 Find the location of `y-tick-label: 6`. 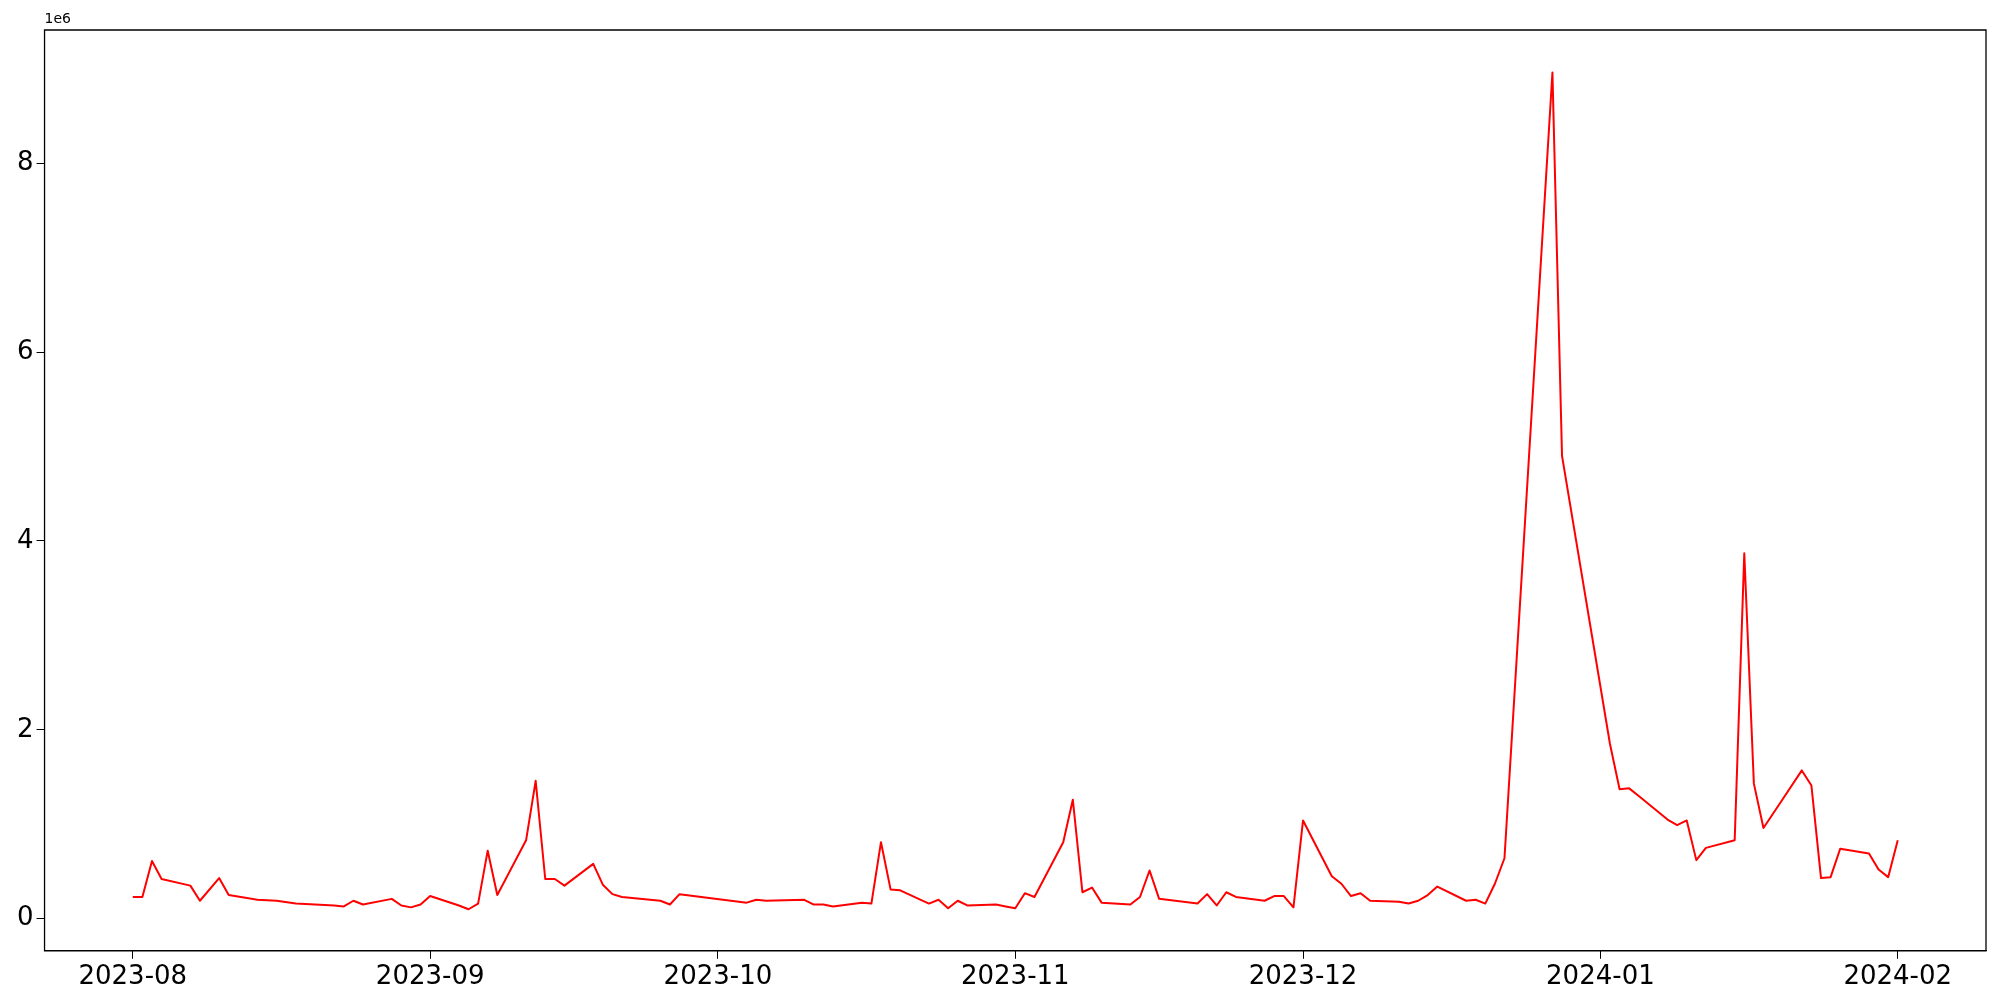

y-tick-label: 6 is located at coordinates (25, 349).